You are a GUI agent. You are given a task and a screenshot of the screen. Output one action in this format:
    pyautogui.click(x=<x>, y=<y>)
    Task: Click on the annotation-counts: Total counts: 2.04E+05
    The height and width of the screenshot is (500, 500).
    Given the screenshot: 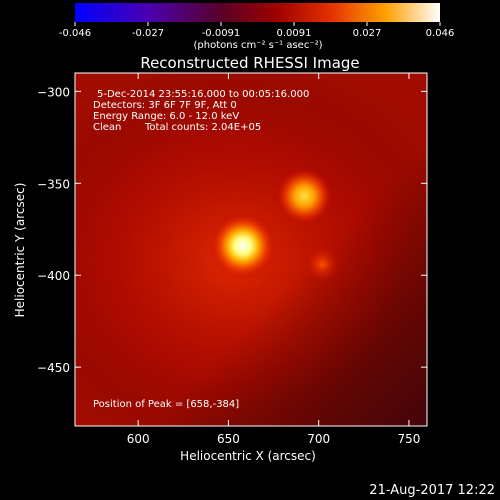 What is the action you would take?
    pyautogui.click(x=202, y=127)
    